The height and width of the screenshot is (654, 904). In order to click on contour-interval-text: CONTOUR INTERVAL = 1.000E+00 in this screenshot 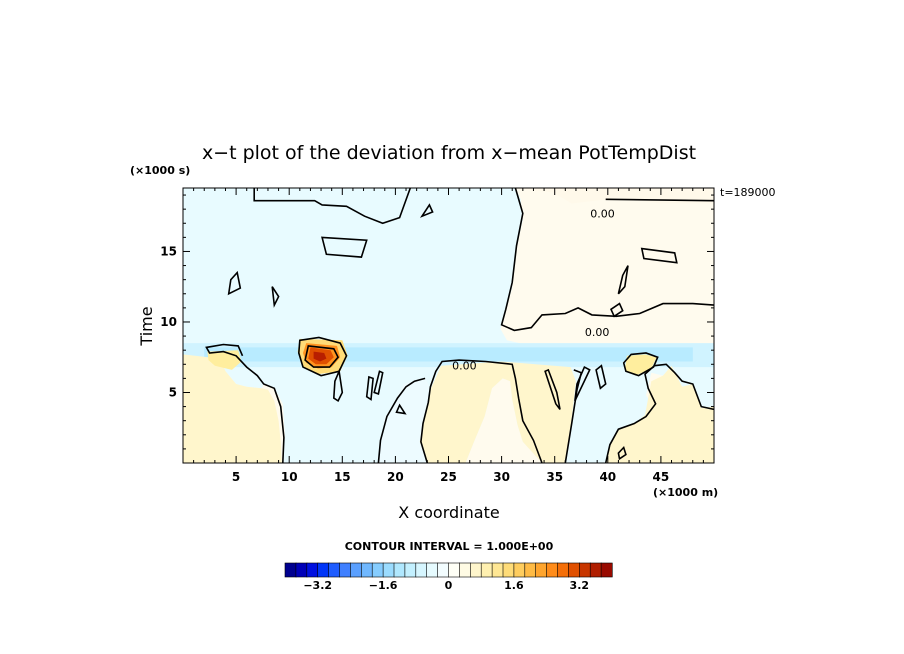, I will do `click(449, 546)`.